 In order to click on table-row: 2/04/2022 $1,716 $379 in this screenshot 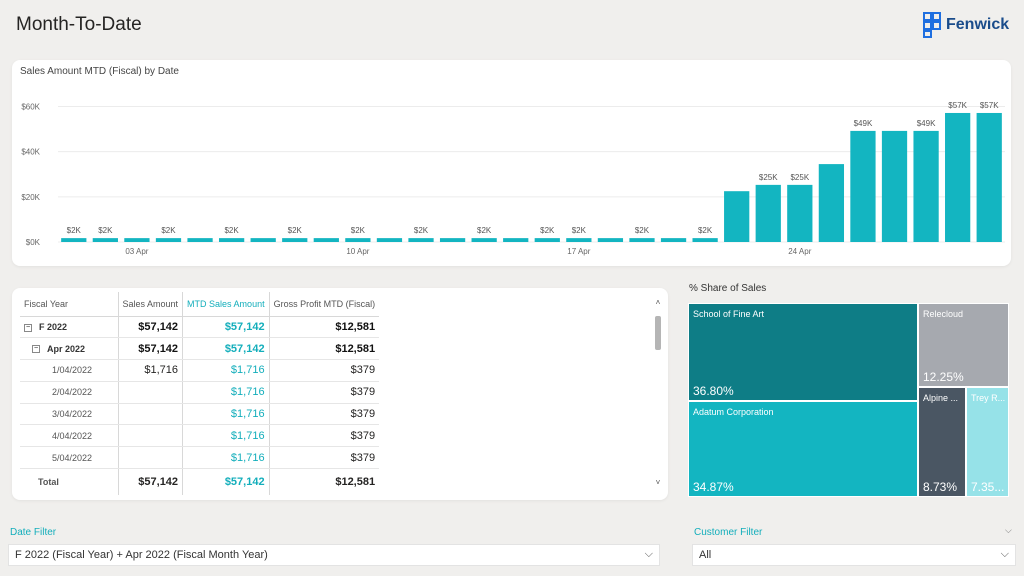, I will do `click(200, 392)`.